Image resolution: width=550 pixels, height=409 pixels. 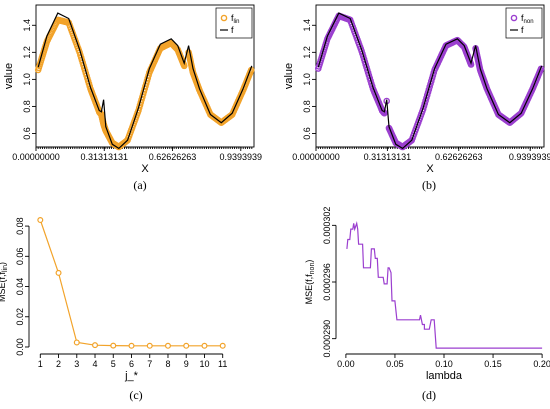 I want to click on y-tick-label: 0.08, so click(x=20, y=226).